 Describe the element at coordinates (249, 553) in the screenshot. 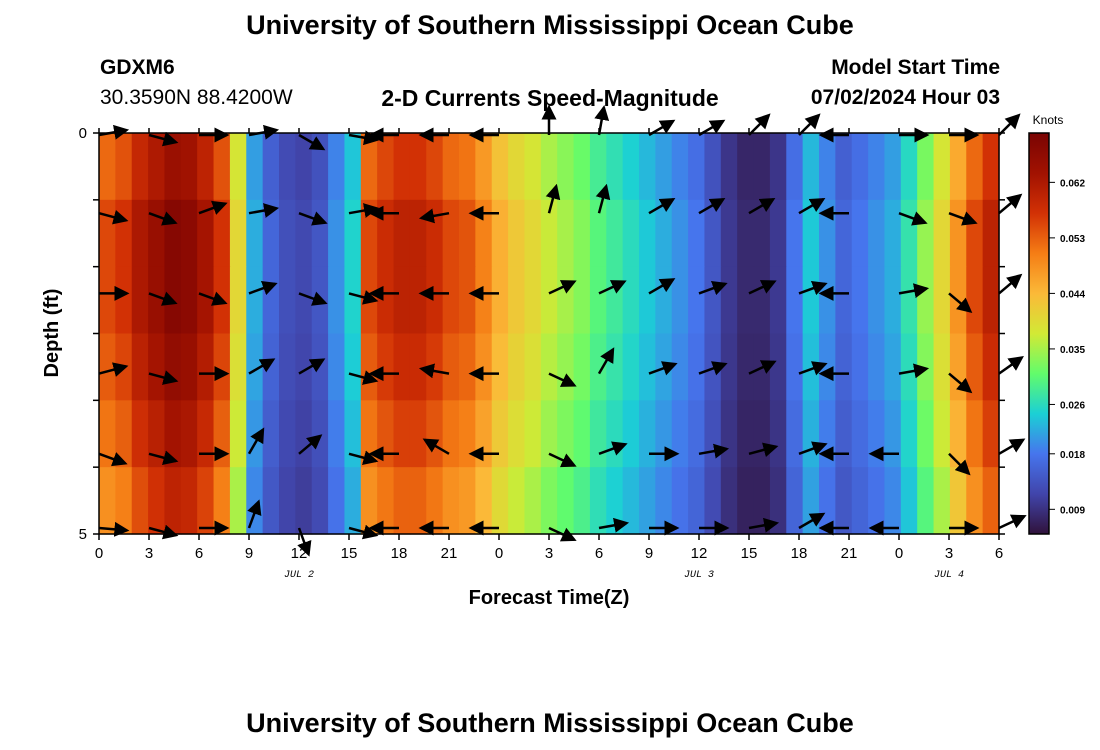

I see `x-tick-label: 9` at that location.